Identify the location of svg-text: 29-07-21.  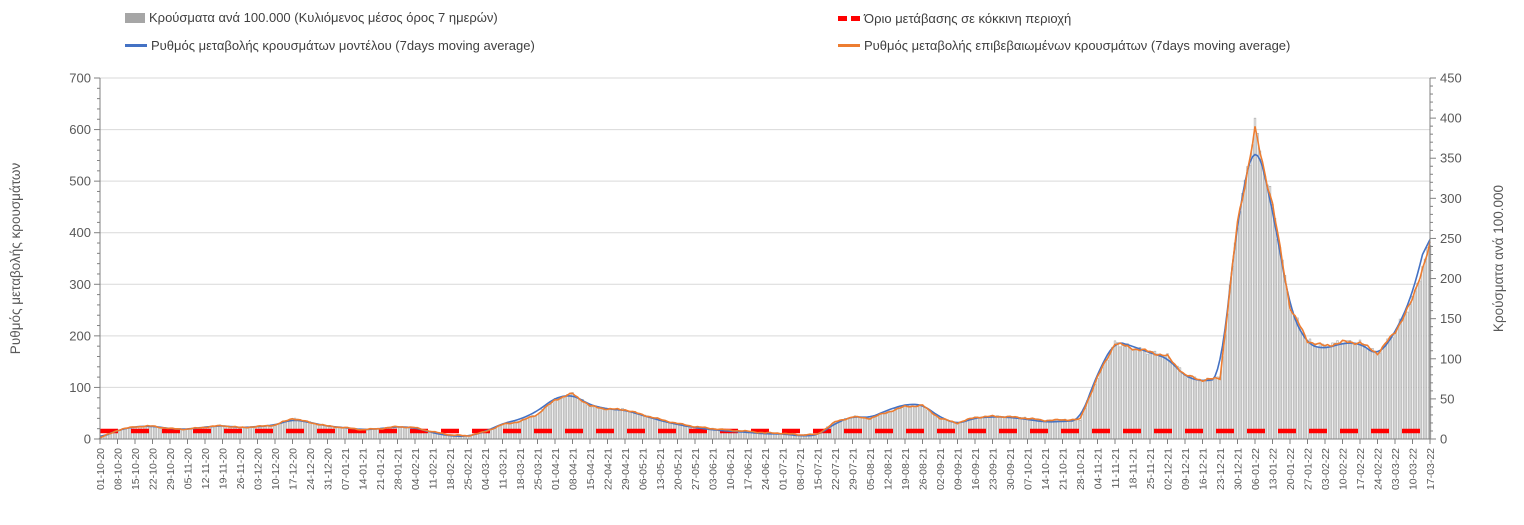
(854, 469).